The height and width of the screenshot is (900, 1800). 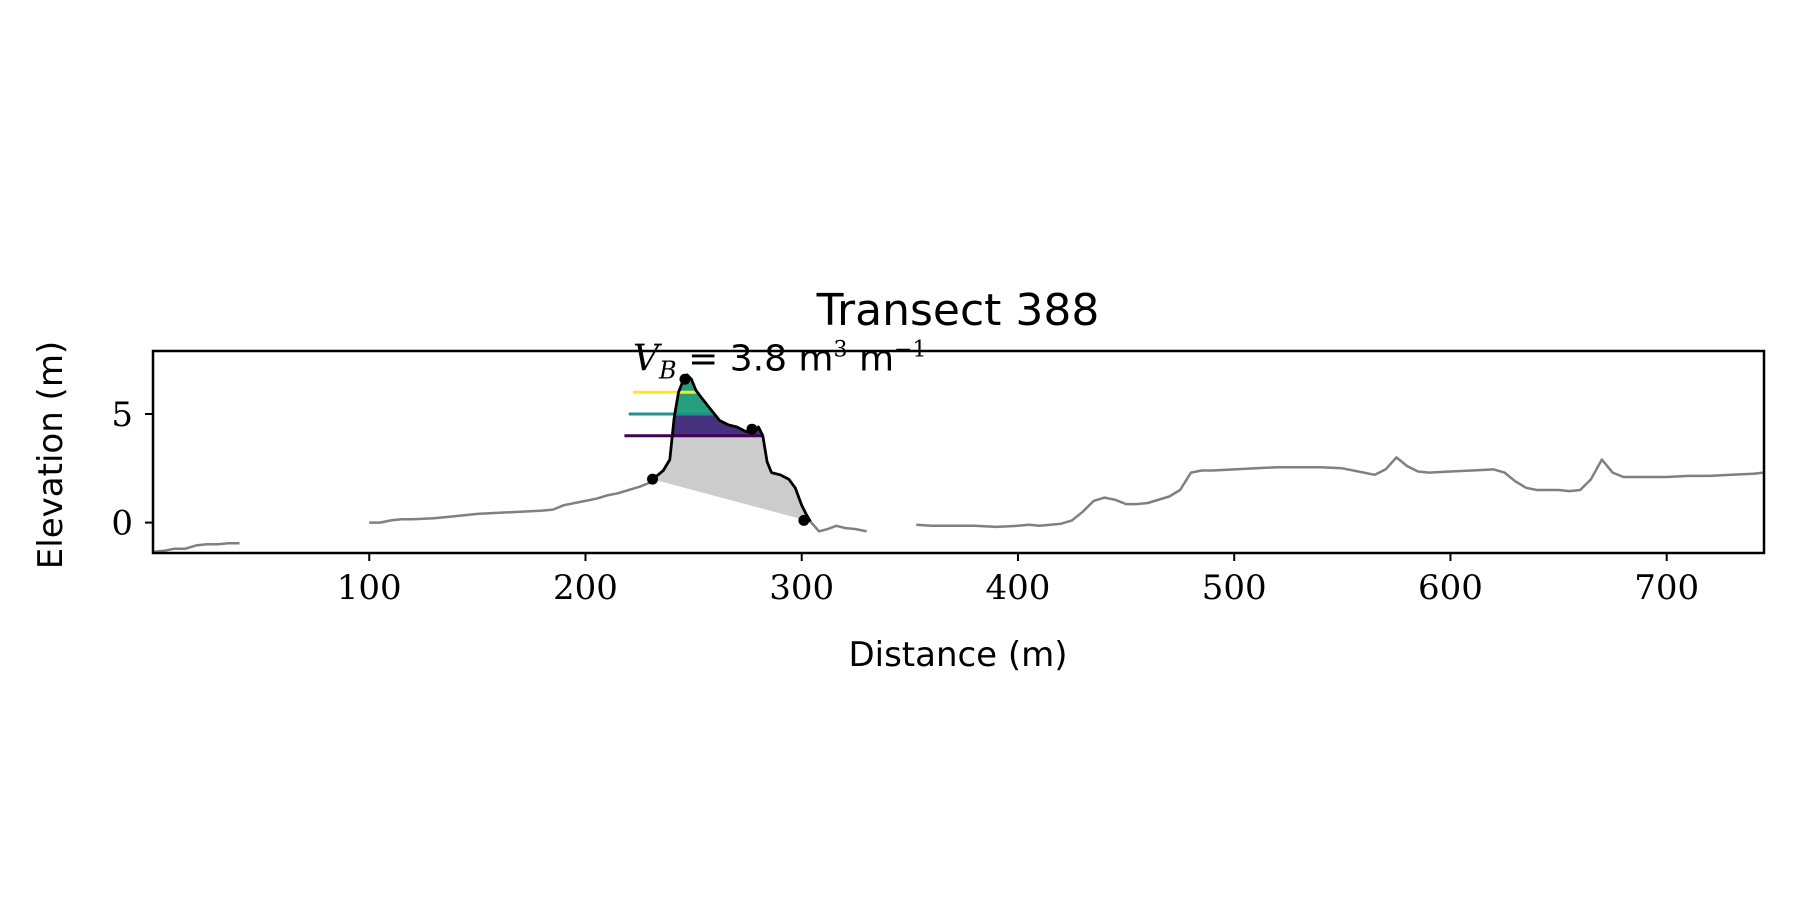 What do you see at coordinates (1018, 588) in the screenshot?
I see `x-tick-label-400: 400` at bounding box center [1018, 588].